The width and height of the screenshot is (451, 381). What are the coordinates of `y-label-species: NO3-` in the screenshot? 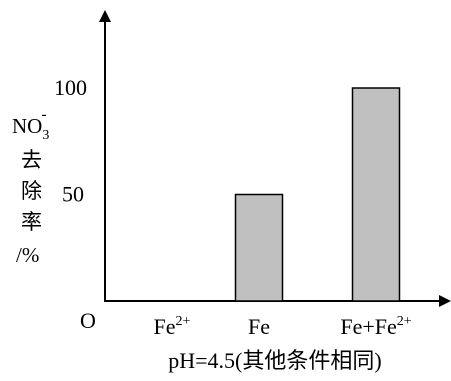 It's located at (30, 124).